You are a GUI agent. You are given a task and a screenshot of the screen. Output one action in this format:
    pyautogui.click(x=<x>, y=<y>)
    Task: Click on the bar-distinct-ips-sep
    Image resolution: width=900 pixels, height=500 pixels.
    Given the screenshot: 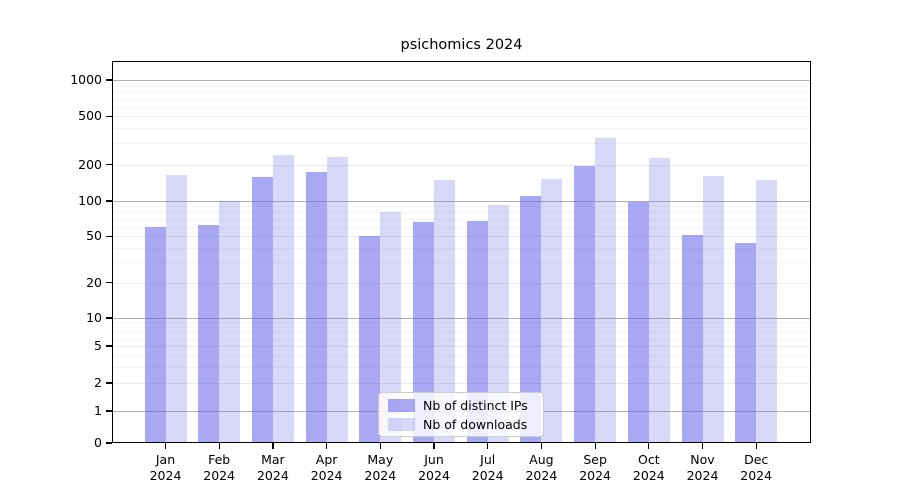 What is the action you would take?
    pyautogui.click(x=585, y=304)
    